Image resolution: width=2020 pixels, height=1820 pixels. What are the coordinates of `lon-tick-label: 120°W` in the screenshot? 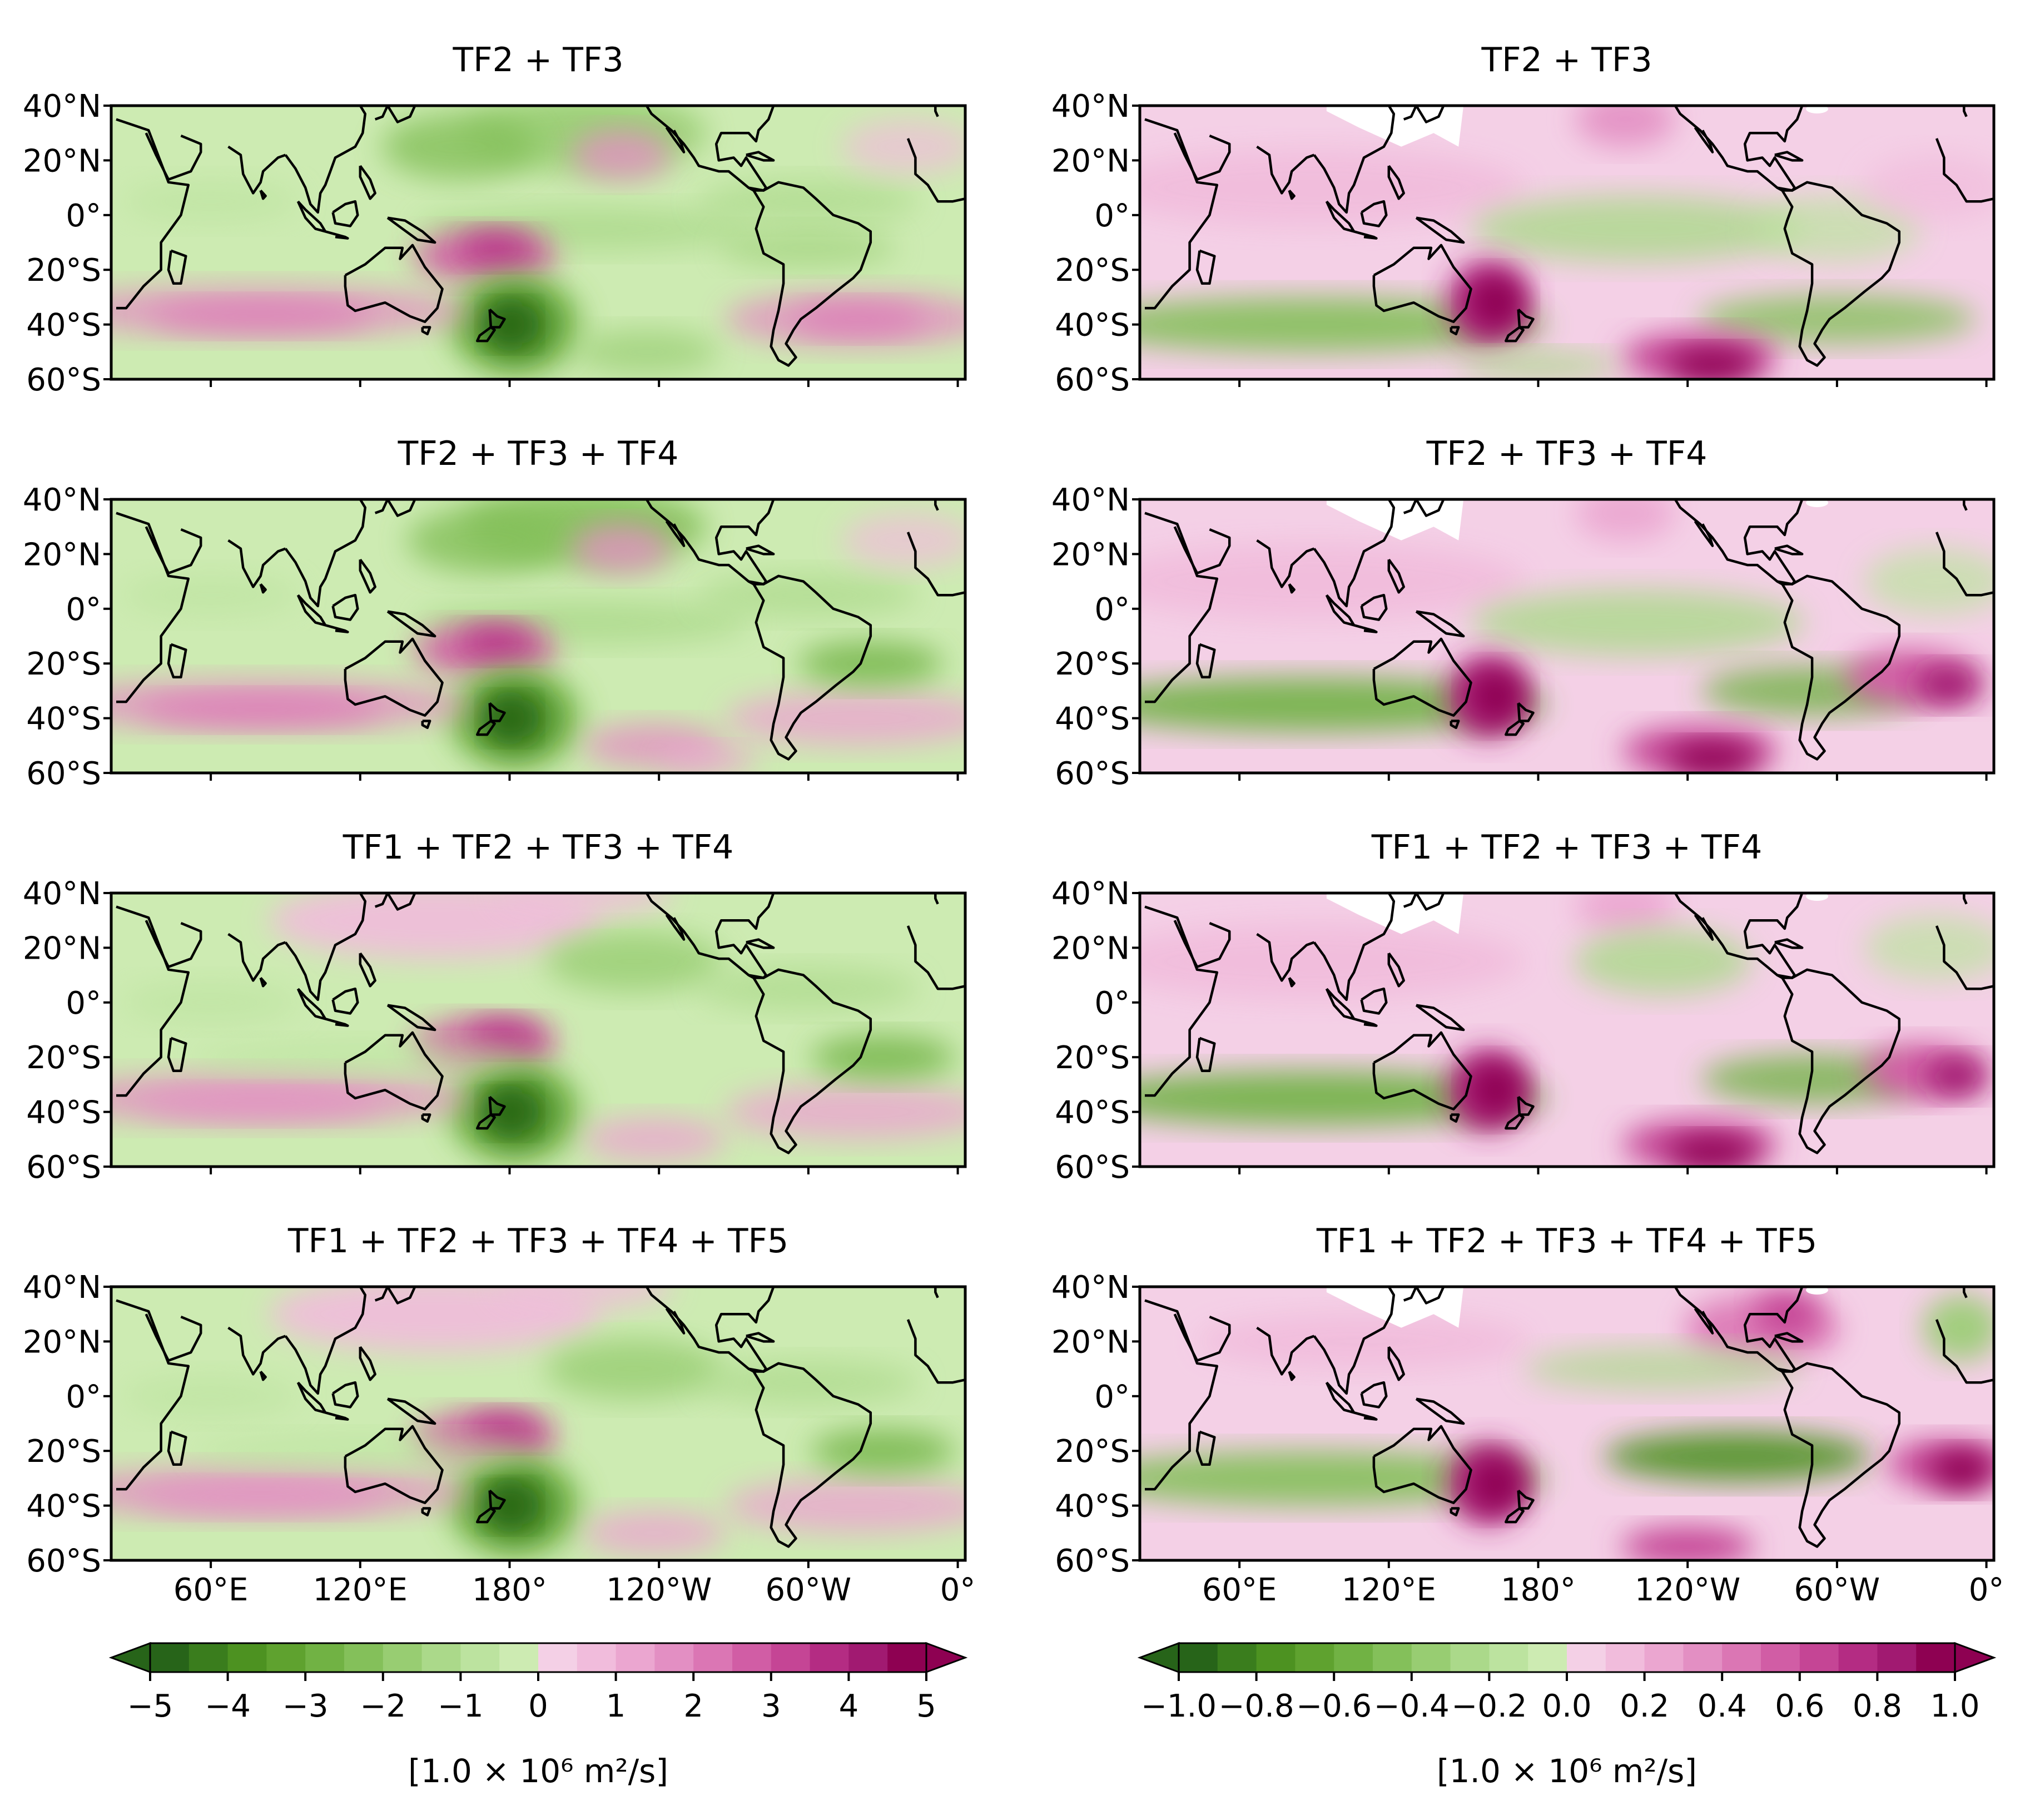 It's located at (1688, 1590).